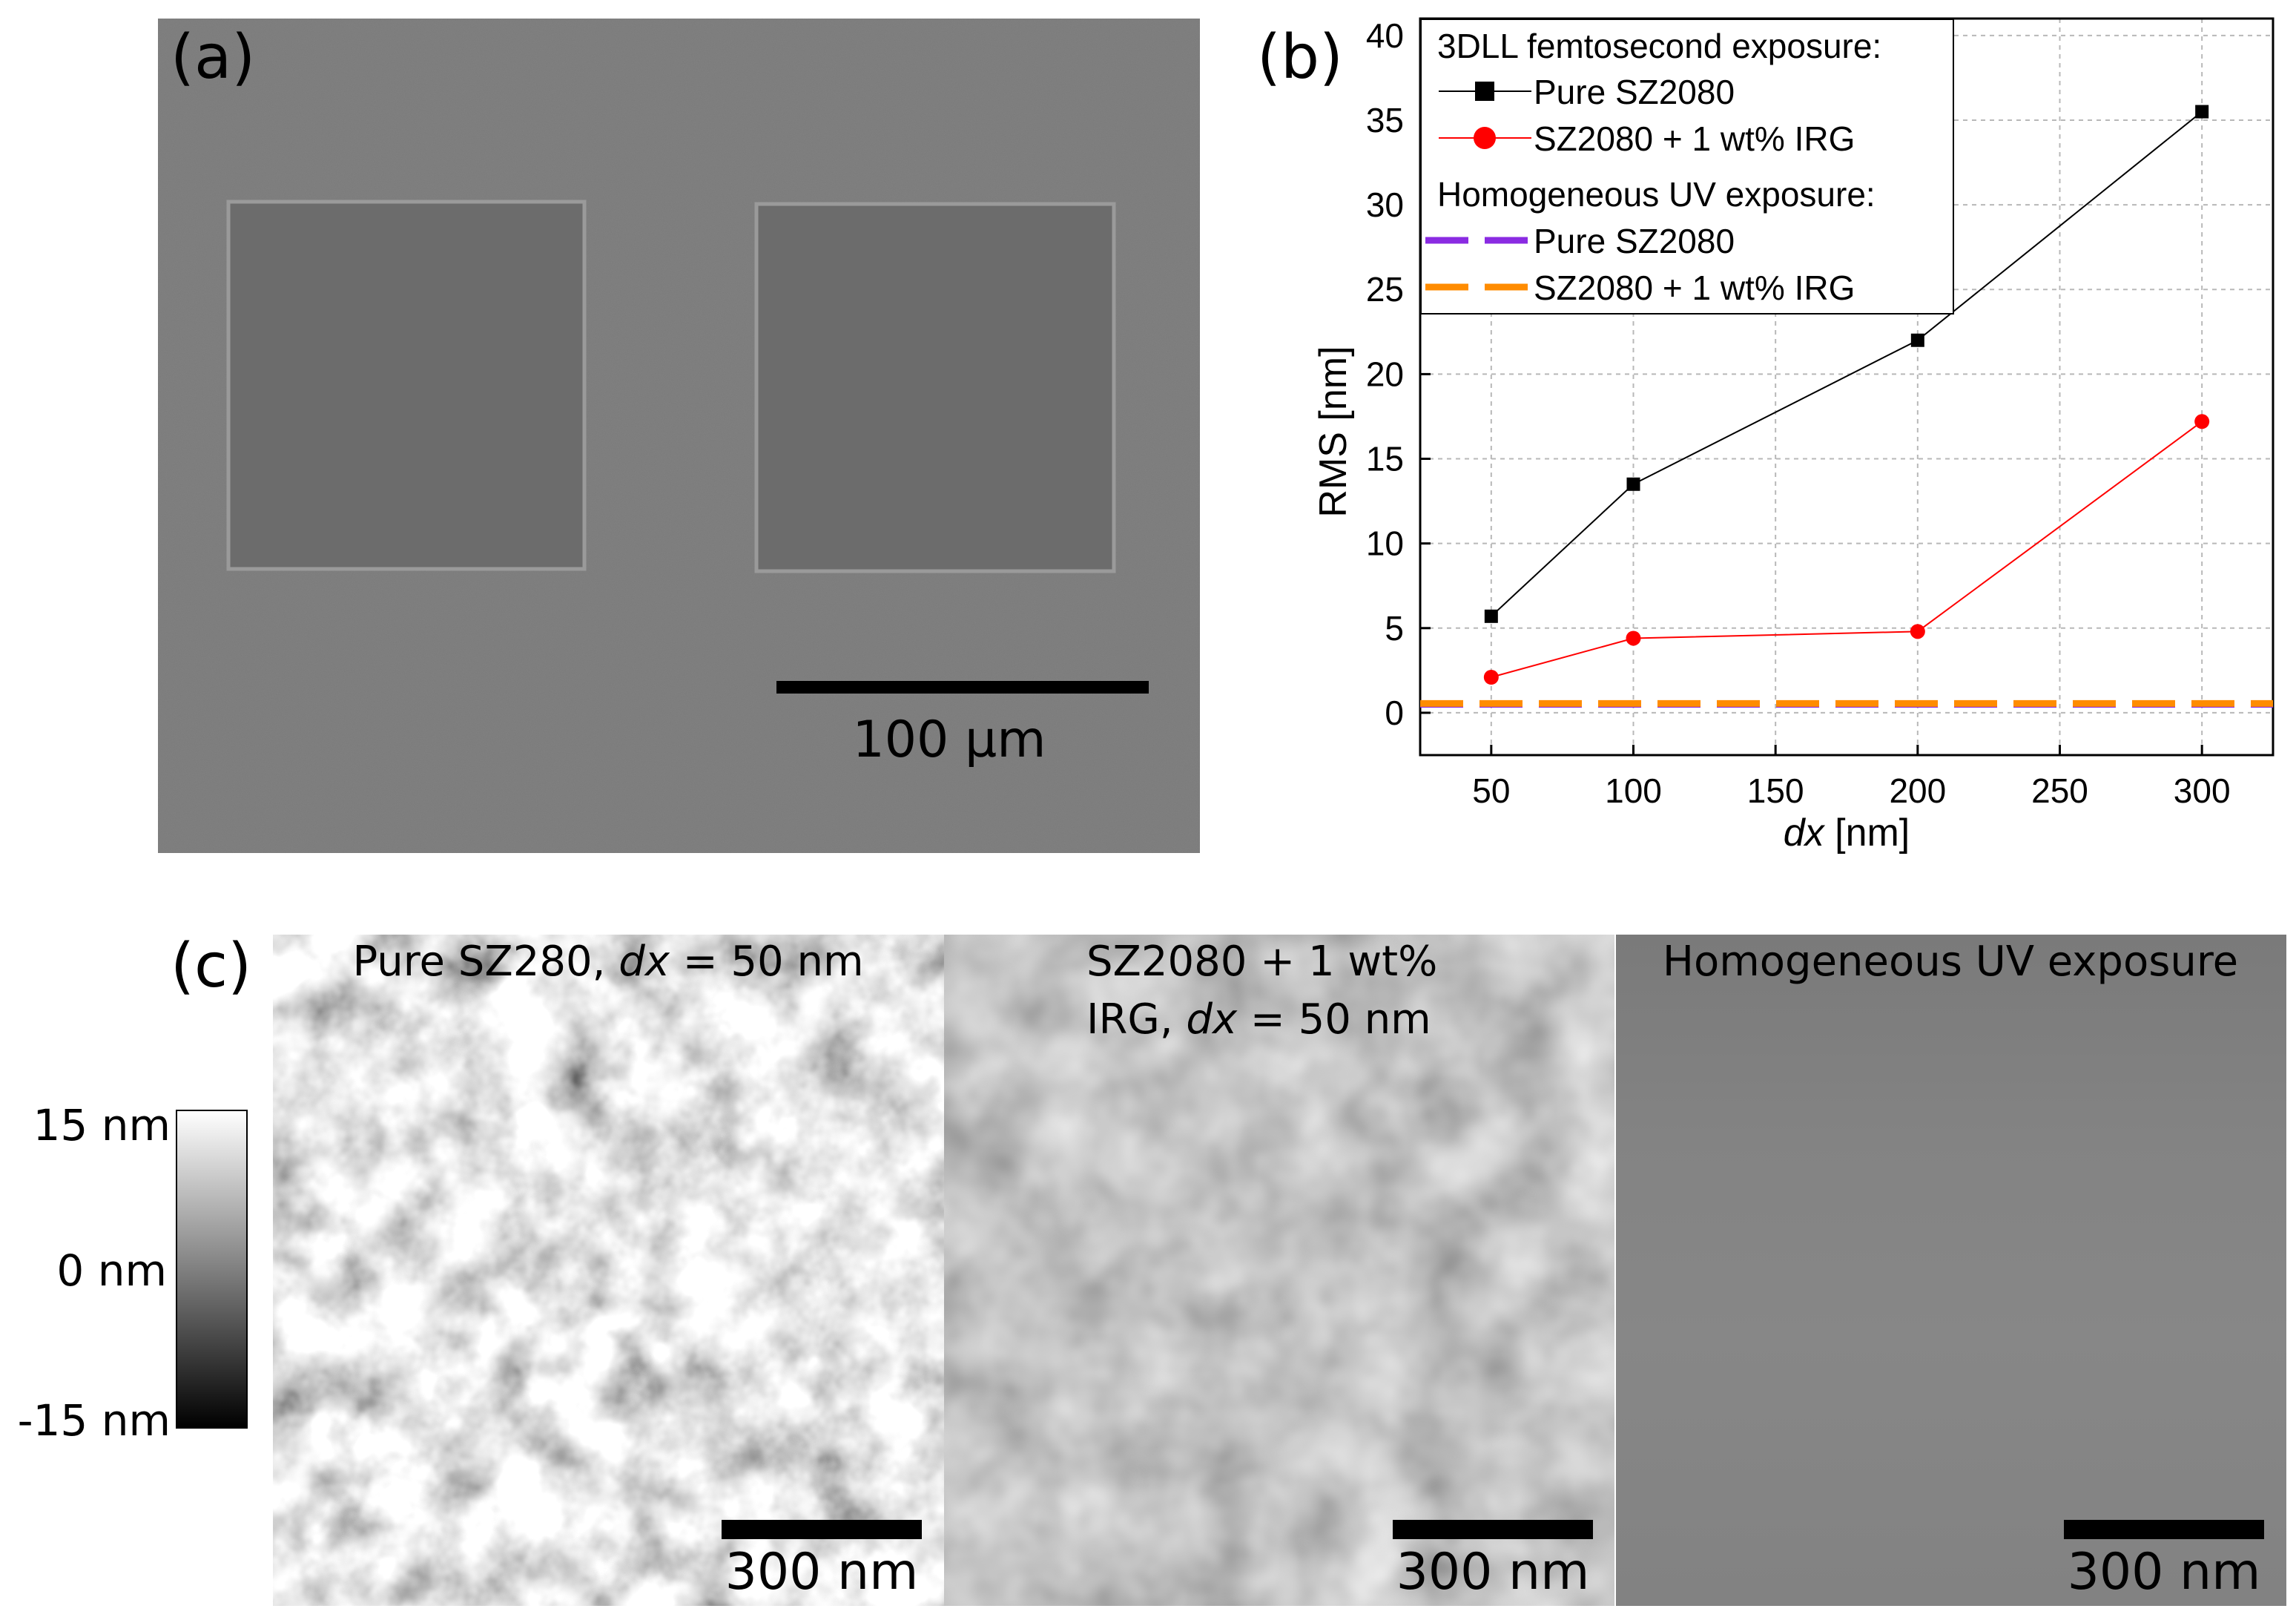 This screenshot has height=1620, width=2296. What do you see at coordinates (1279, 1270) in the screenshot?
I see `afm-image-irg-texture` at bounding box center [1279, 1270].